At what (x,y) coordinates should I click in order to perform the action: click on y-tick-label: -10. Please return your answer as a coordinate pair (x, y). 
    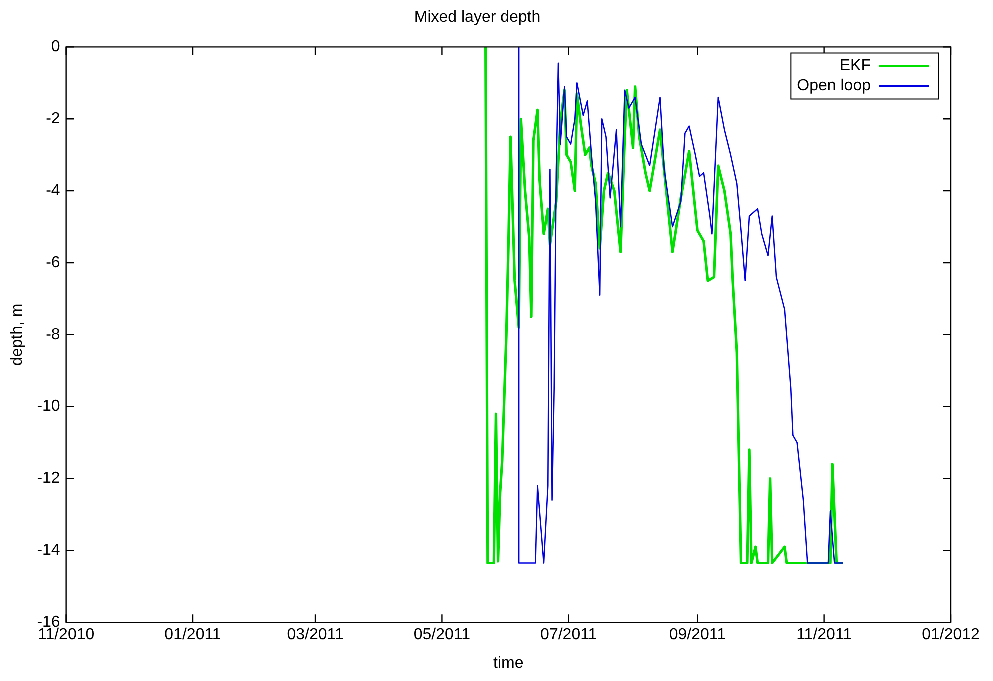
    Looking at the image, I should click on (48, 407).